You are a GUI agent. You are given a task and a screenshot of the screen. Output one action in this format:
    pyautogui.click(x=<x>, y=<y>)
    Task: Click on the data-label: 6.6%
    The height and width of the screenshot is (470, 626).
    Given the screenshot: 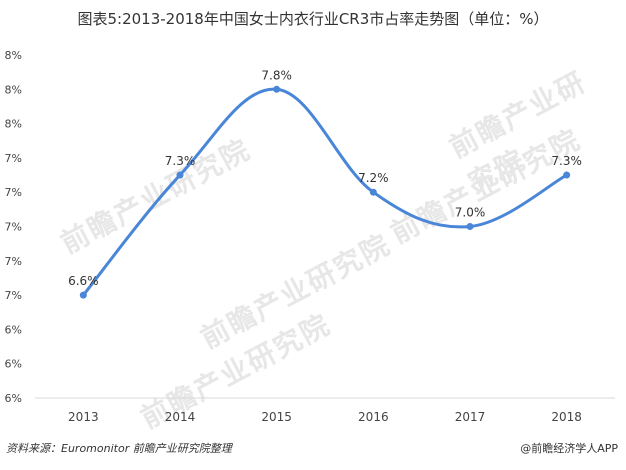 What is the action you would take?
    pyautogui.click(x=83, y=281)
    